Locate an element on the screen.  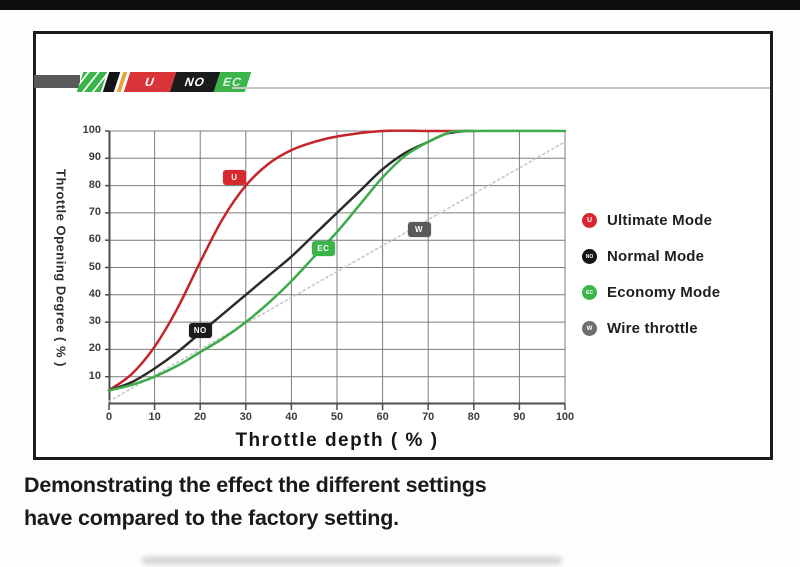
y-tick-label: 10 is located at coordinates (94, 375).